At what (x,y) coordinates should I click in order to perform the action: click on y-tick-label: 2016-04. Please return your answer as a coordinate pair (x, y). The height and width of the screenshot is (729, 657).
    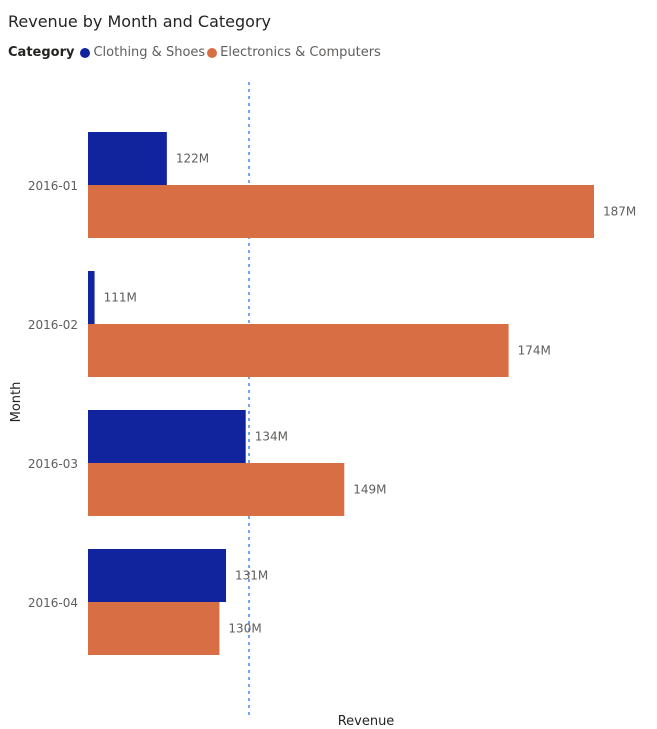
    Looking at the image, I should click on (53, 603).